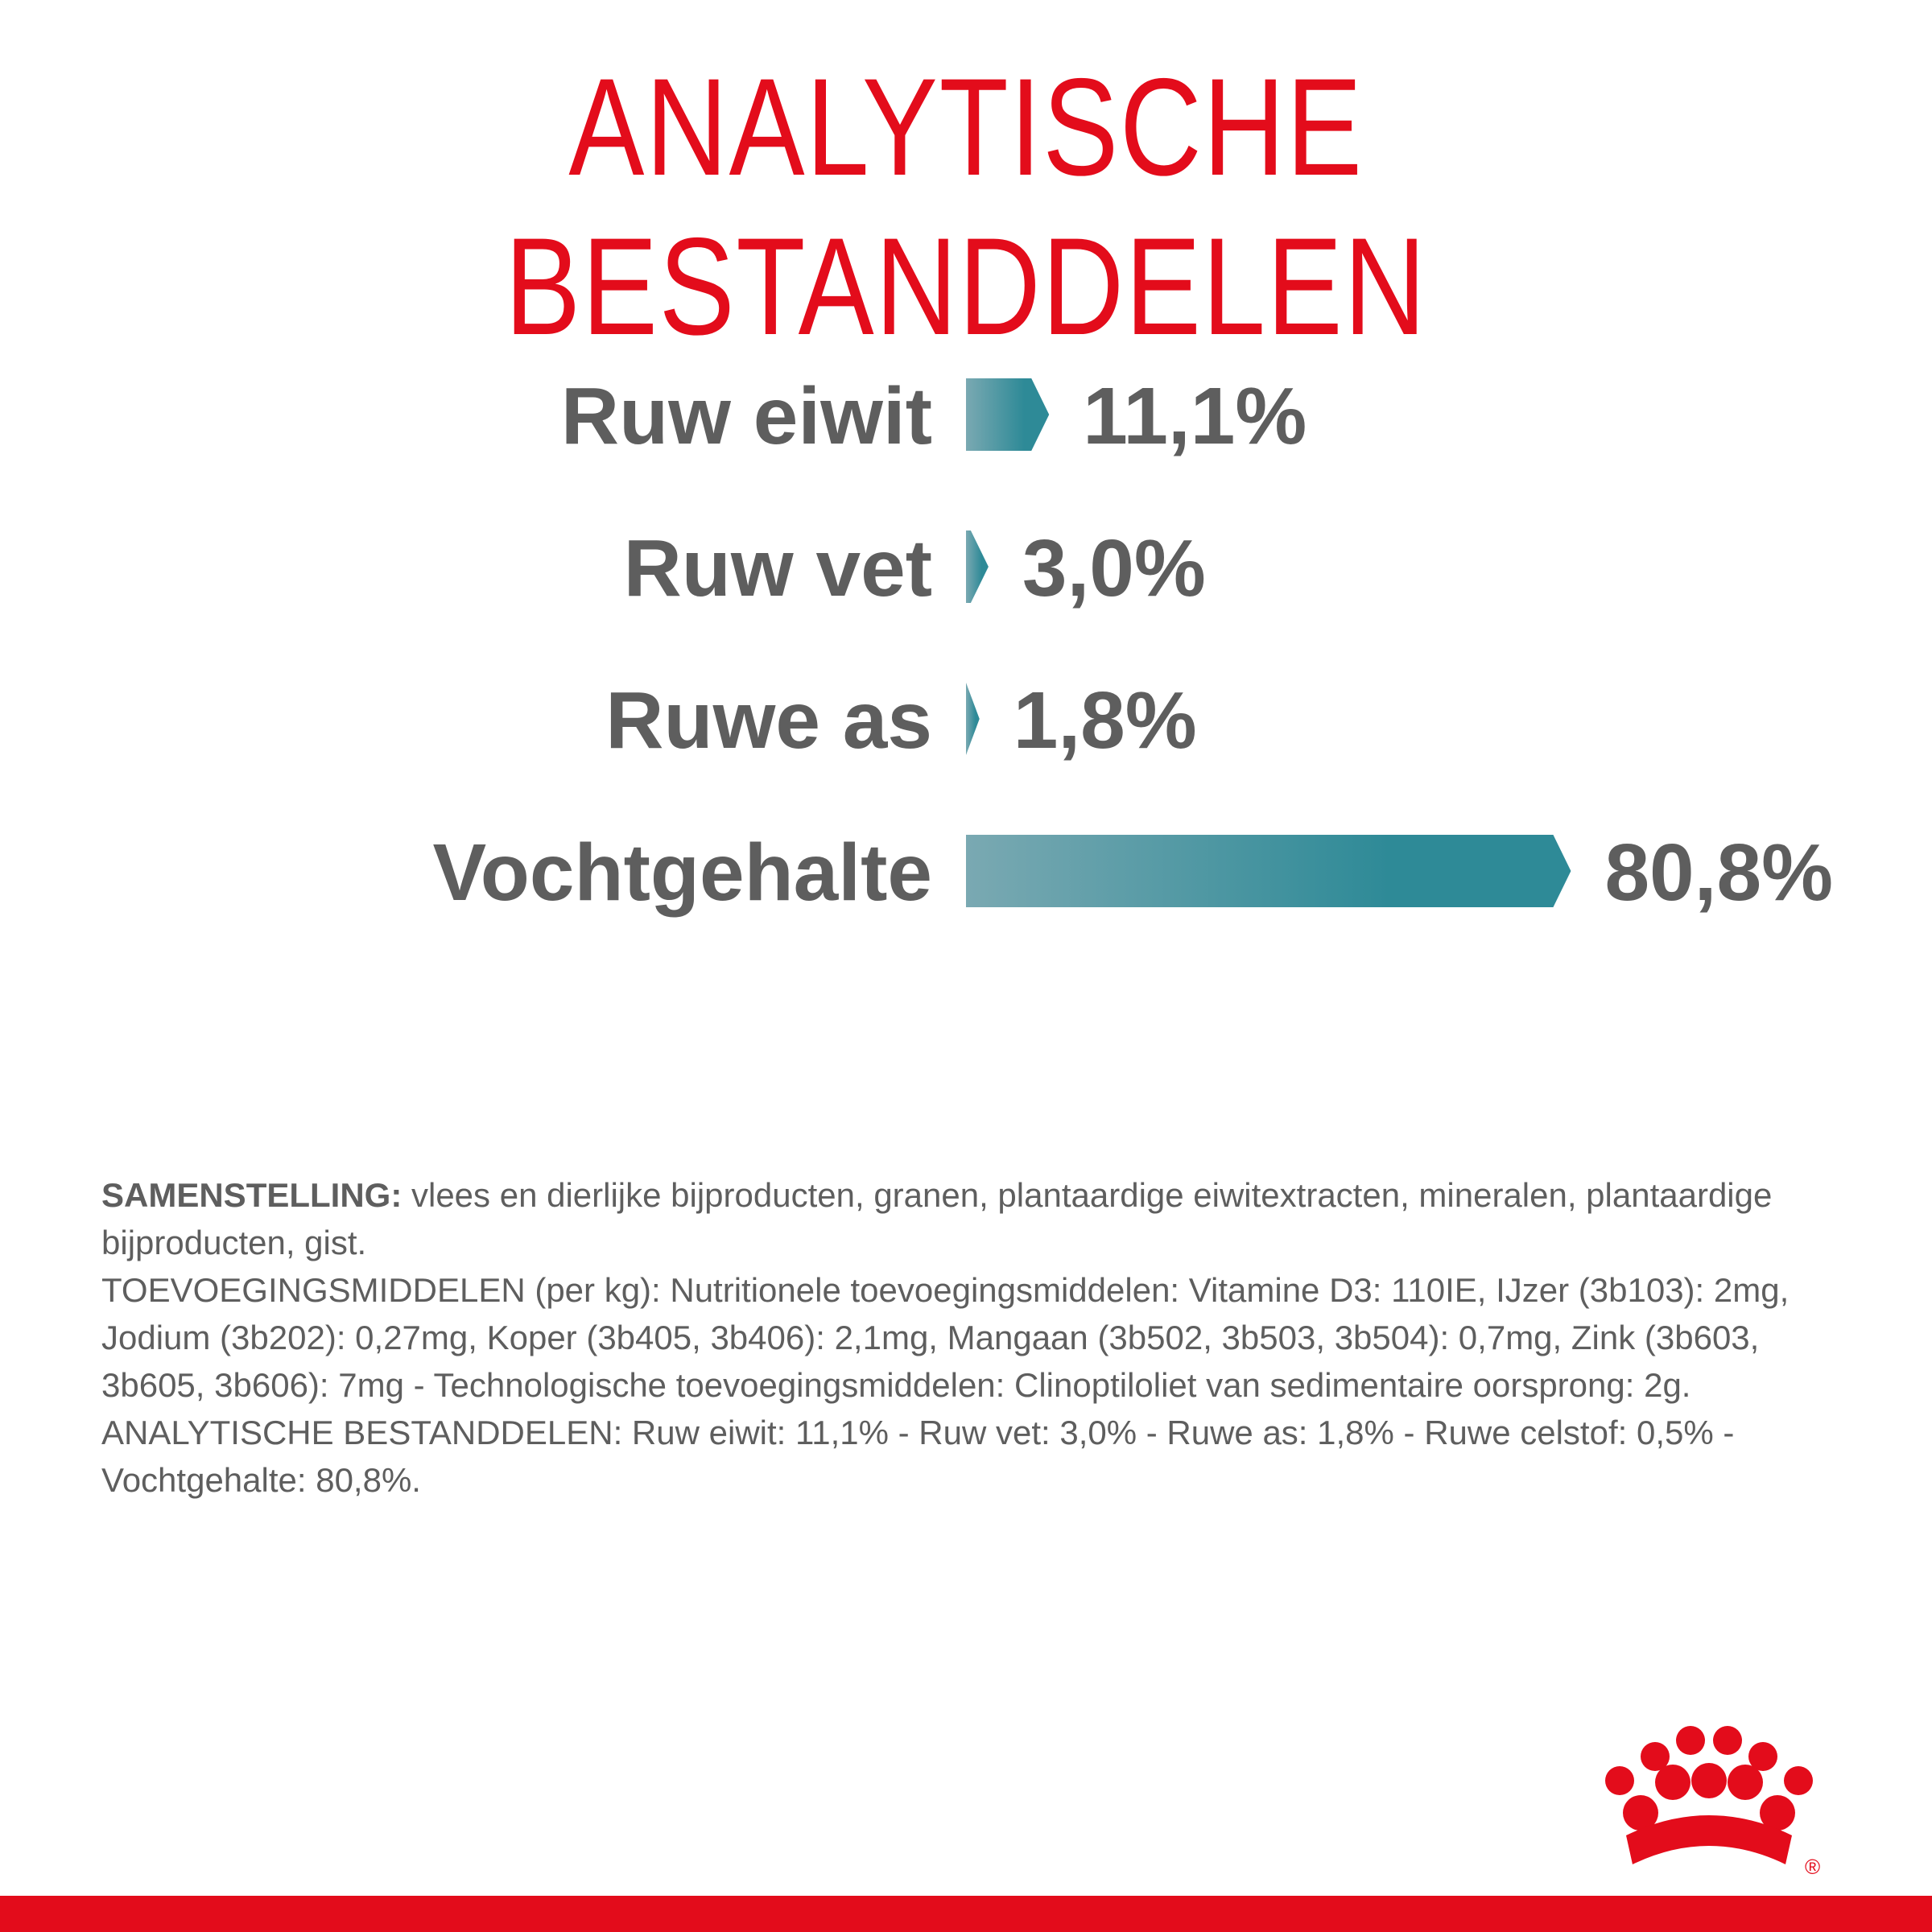 The height and width of the screenshot is (1932, 1932). I want to click on value-label-vochtgehalte: 80,8%, so click(1718, 873).